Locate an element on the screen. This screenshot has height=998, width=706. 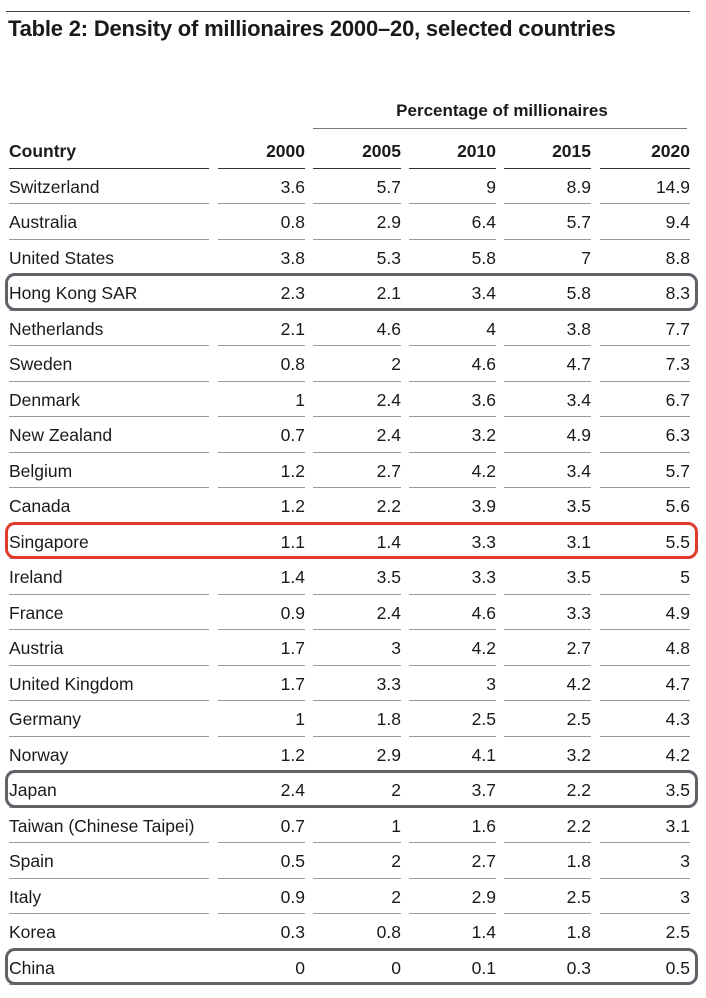
group-header: Percentage of millionaires is located at coordinates (502, 110).